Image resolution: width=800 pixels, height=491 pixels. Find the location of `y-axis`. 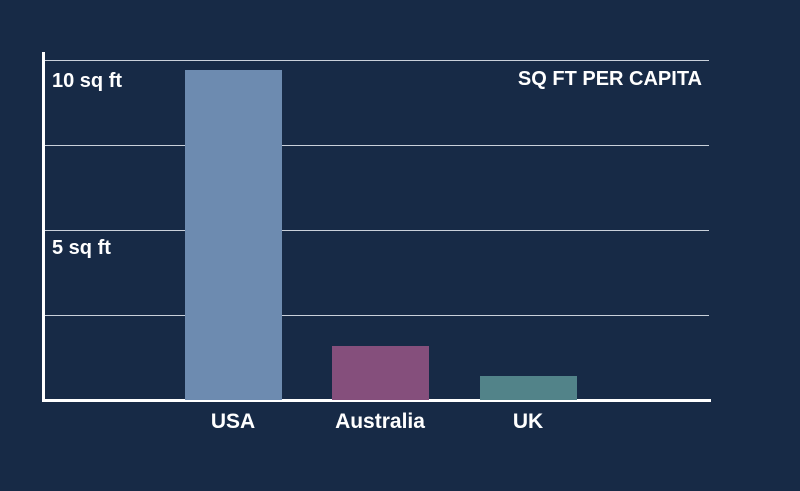

y-axis is located at coordinates (43, 227).